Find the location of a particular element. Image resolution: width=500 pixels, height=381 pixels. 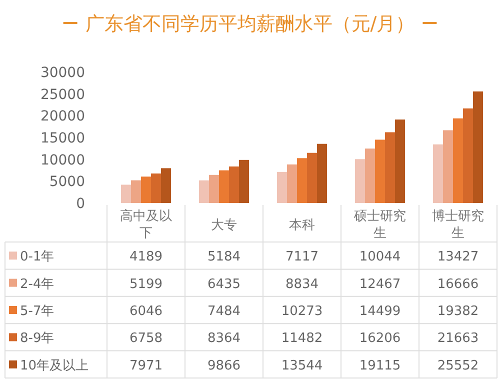

data-label: 13544 is located at coordinates (302, 366).